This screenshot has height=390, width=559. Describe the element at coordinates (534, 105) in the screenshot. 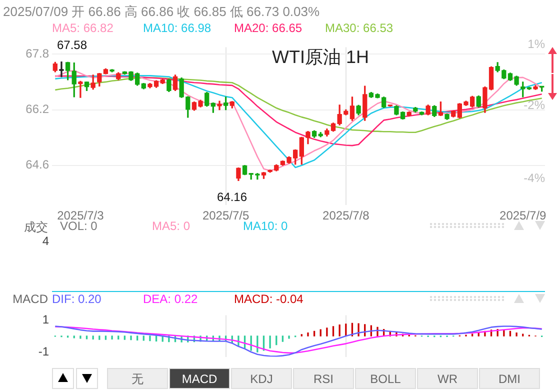

I see `annotation: -2%` at that location.